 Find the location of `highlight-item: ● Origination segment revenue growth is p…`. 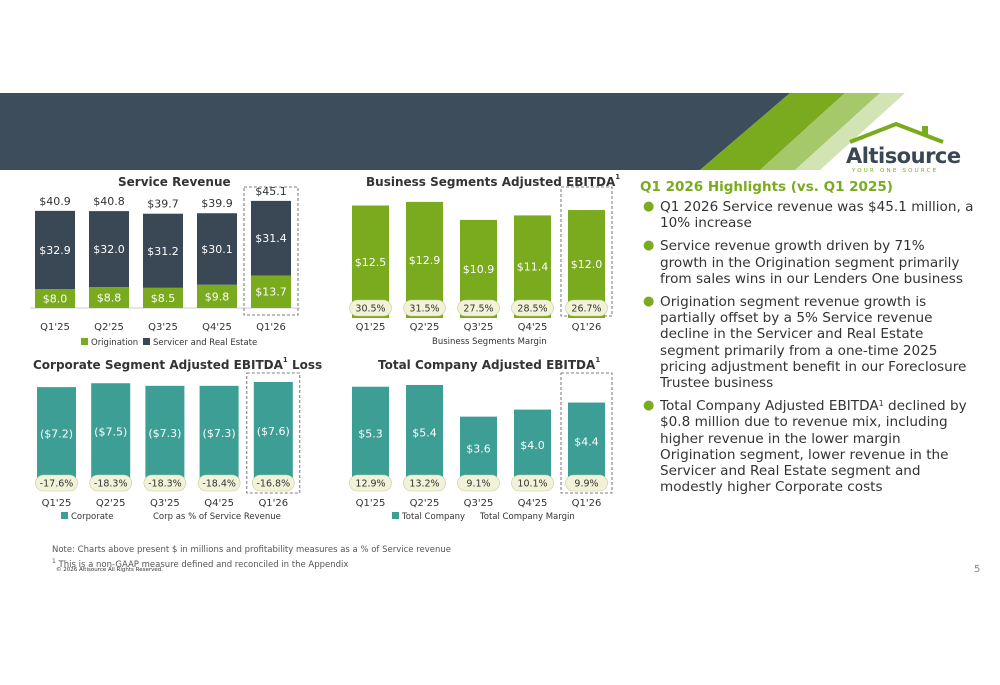

highlight-item: ● Origination segment revenue growth is p… is located at coordinates (805, 343).